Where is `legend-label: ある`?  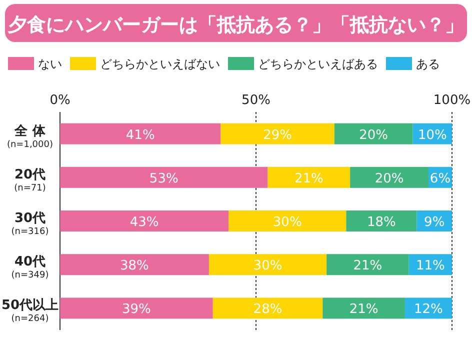
legend-label: ある is located at coordinates (428, 64).